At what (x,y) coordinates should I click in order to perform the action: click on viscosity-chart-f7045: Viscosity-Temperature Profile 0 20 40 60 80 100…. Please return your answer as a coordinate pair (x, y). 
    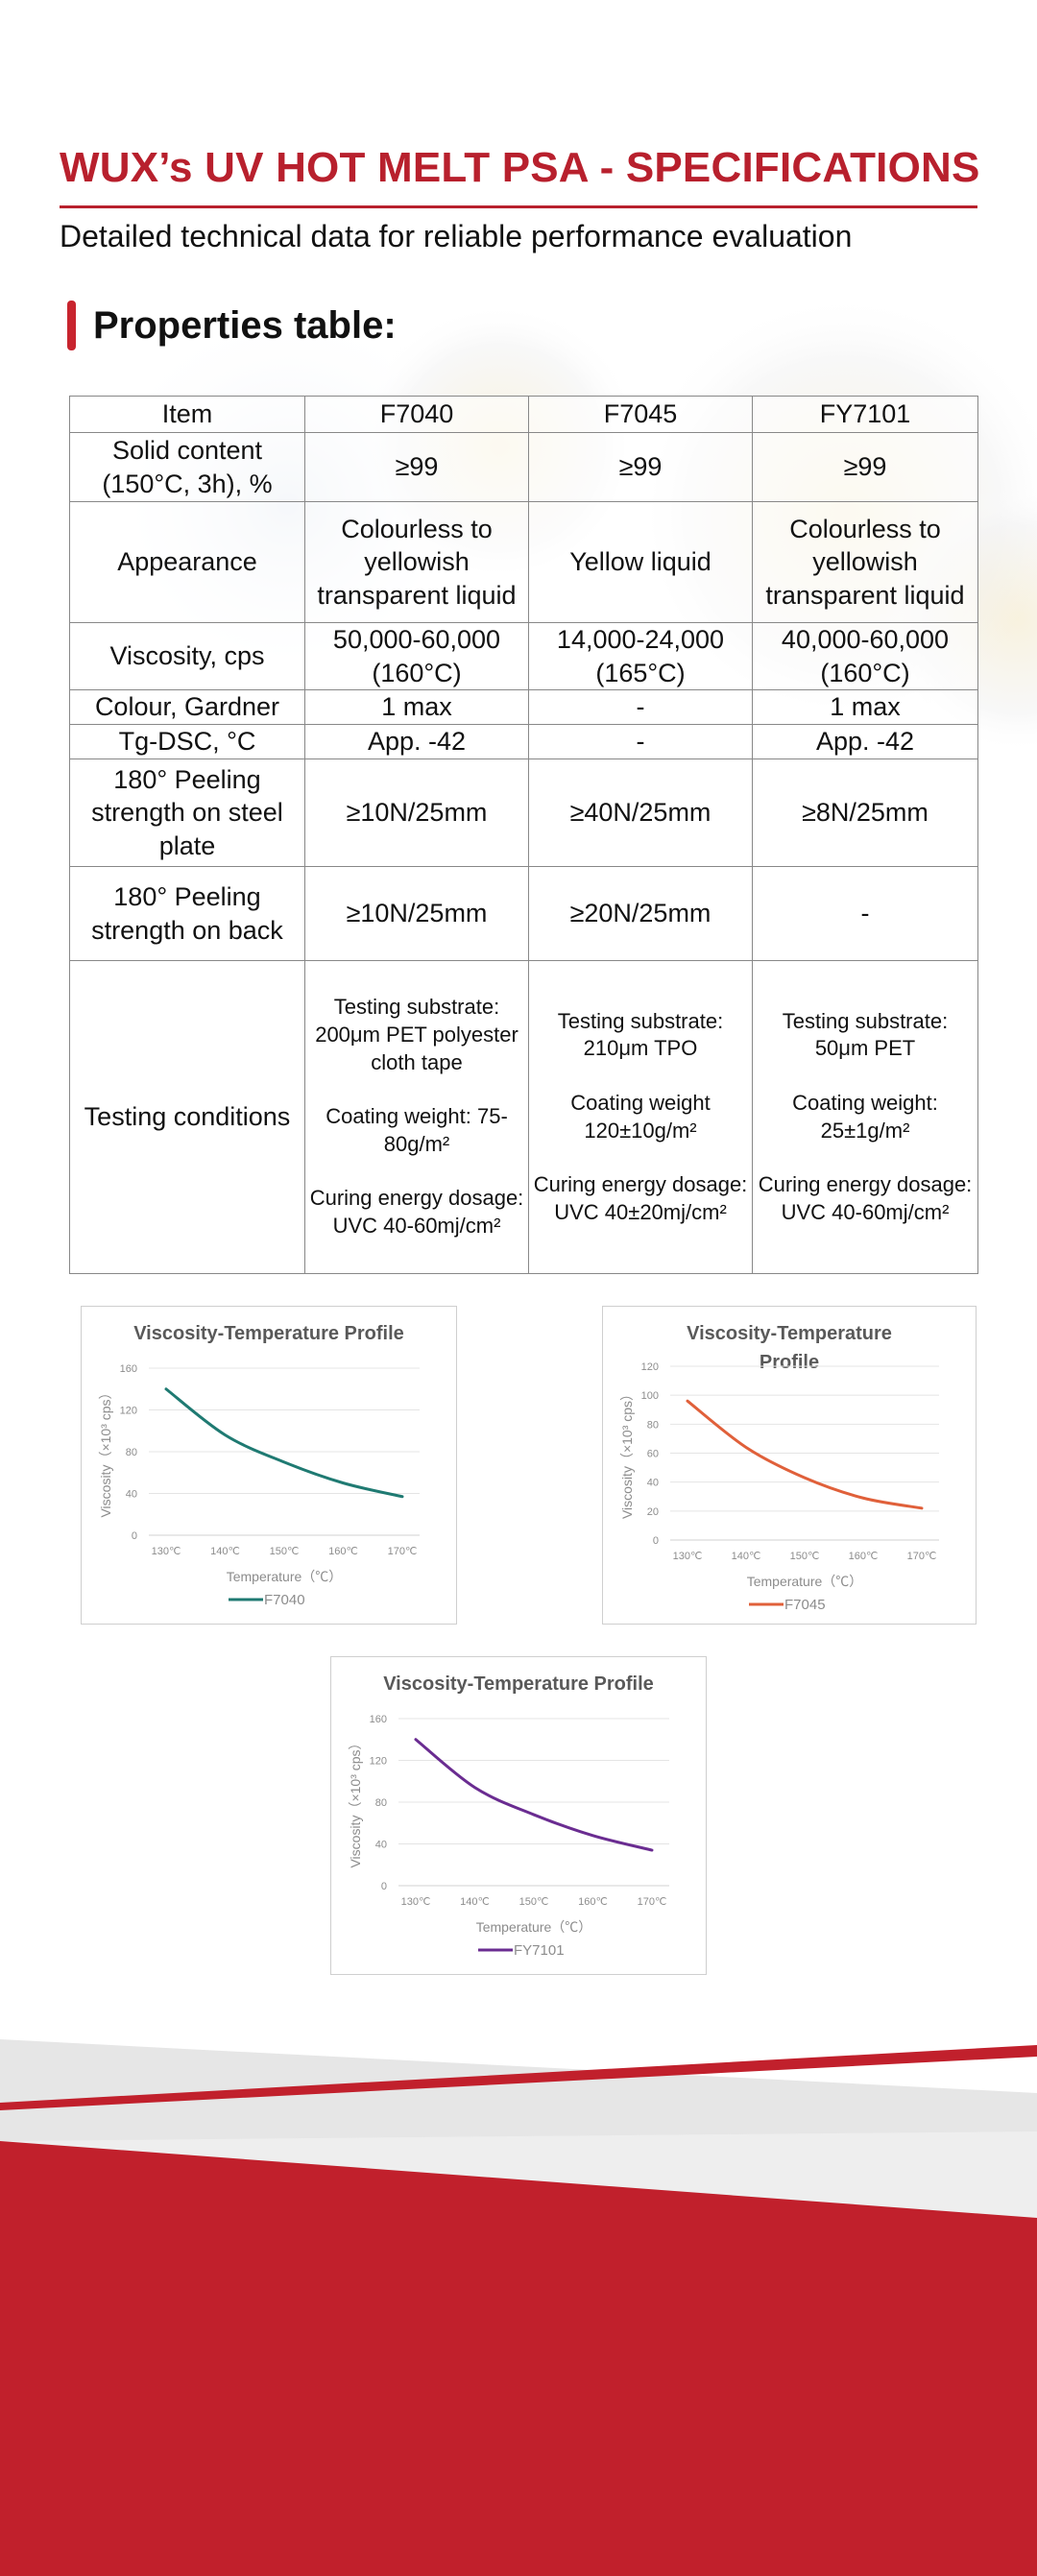
    Looking at the image, I should click on (779, 1468).